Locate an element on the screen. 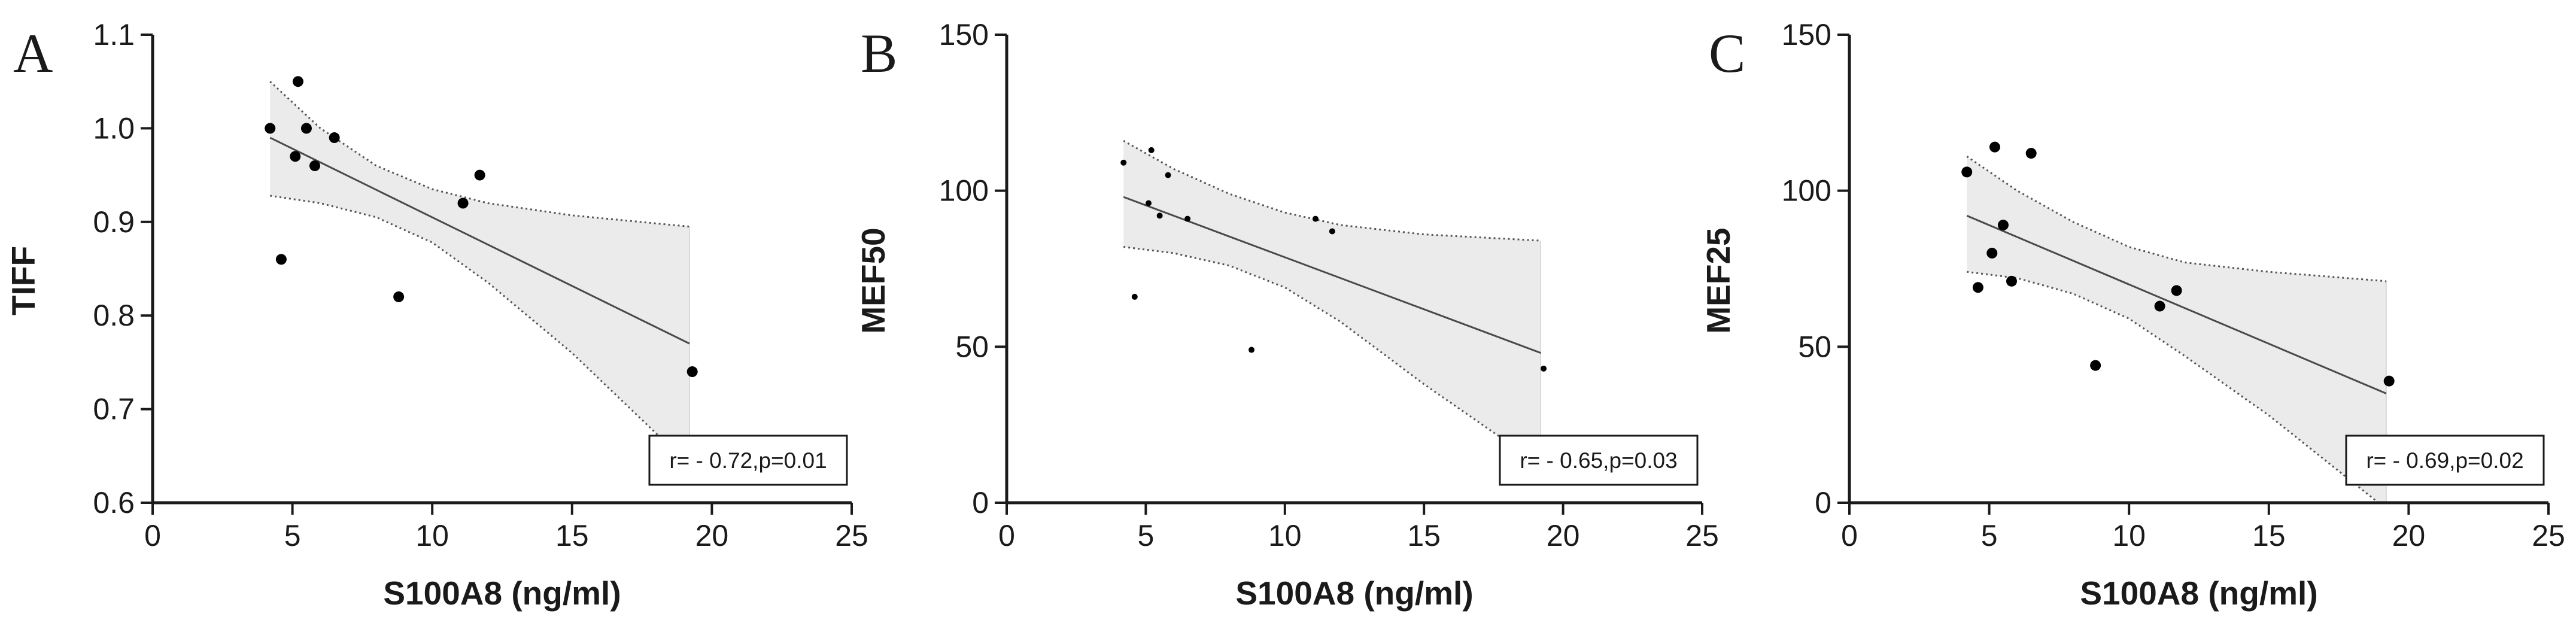  stats-annotation-text: r= - 0.72,p=0.01 is located at coordinates (748, 460).